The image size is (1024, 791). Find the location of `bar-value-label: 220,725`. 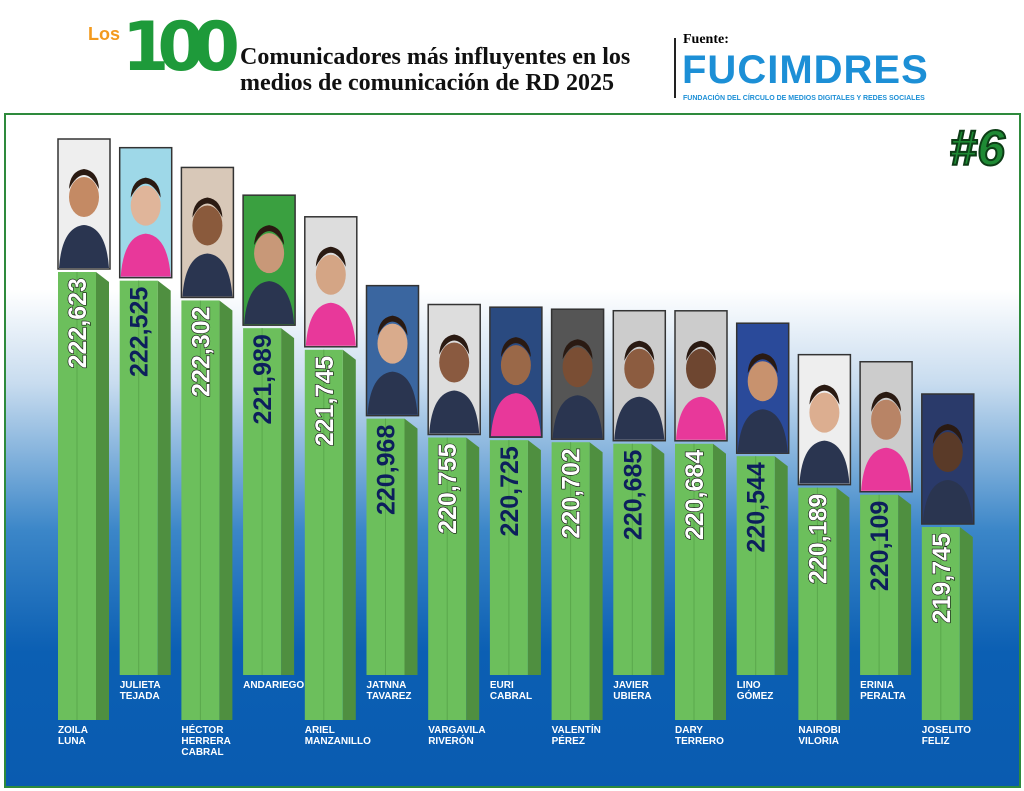

bar-value-label: 220,725 is located at coordinates (510, 491).